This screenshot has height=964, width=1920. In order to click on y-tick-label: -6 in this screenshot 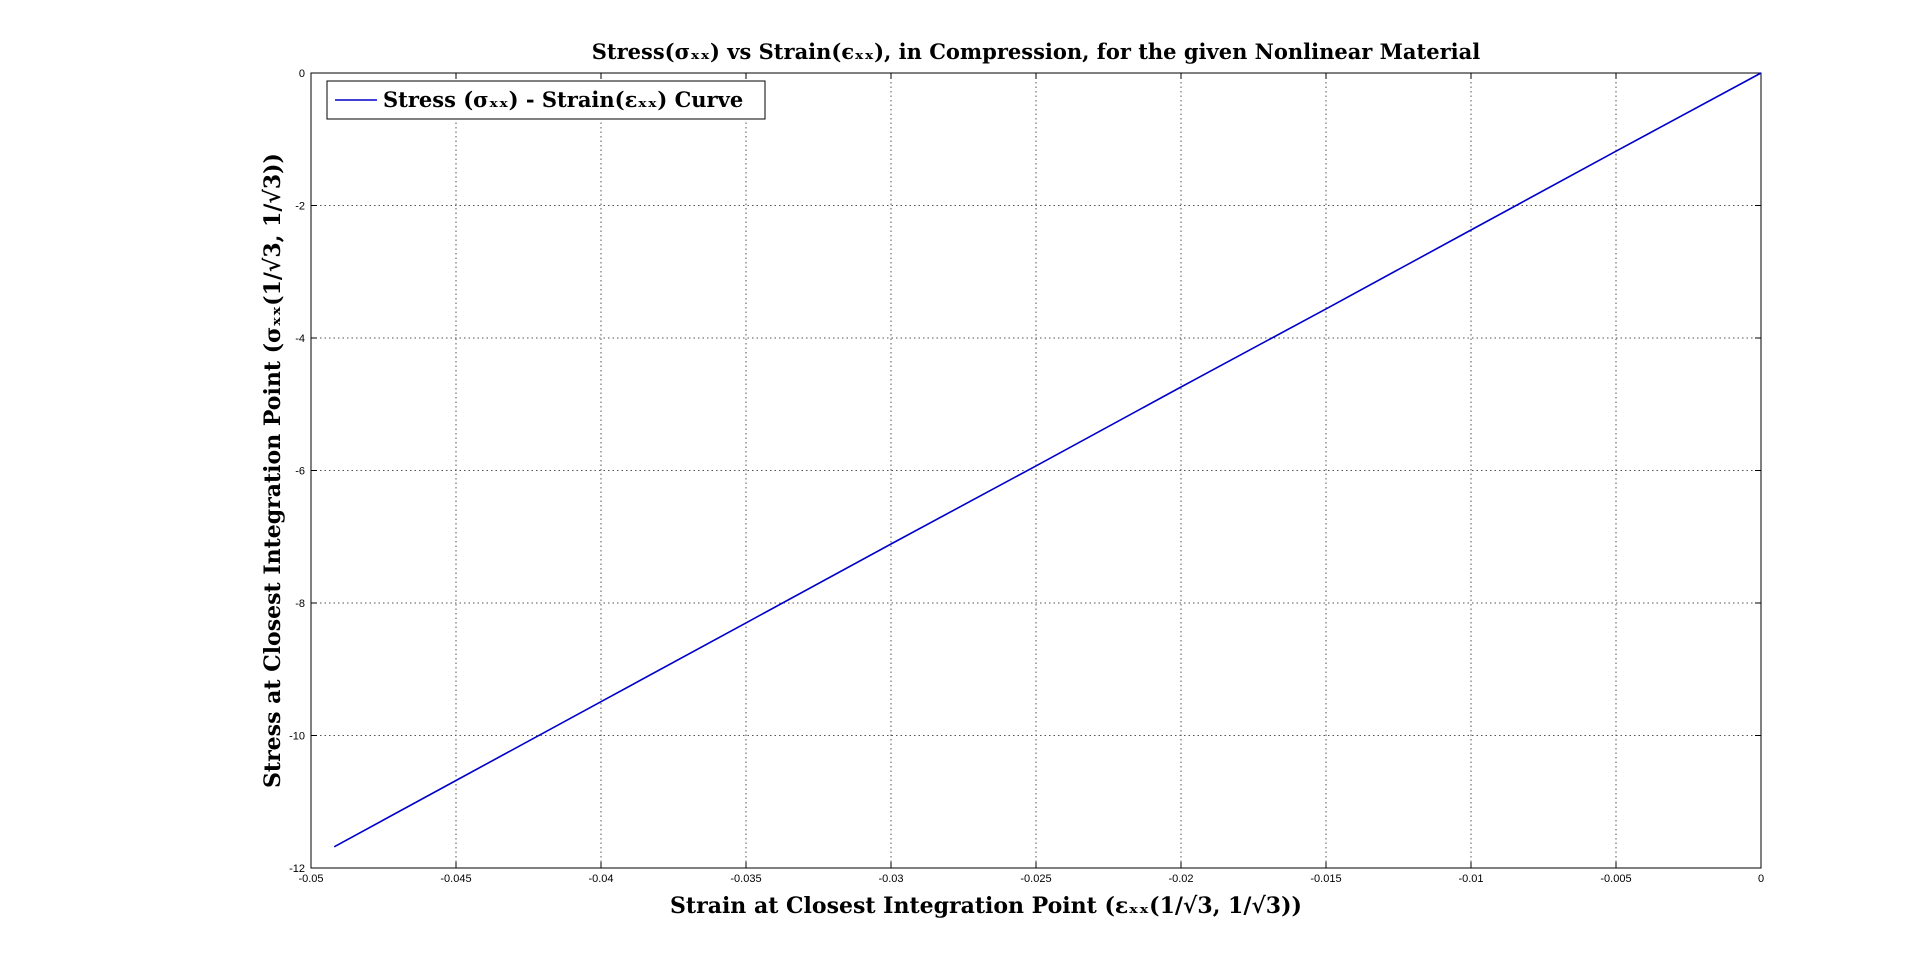, I will do `click(300, 472)`.